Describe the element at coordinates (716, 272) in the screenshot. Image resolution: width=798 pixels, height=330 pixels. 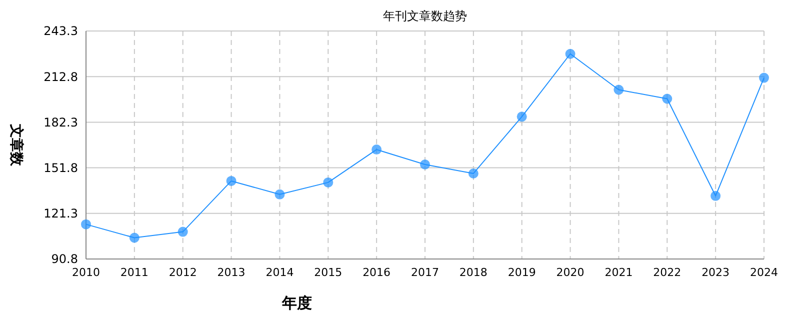
I see `x-tick-label: 2023` at that location.